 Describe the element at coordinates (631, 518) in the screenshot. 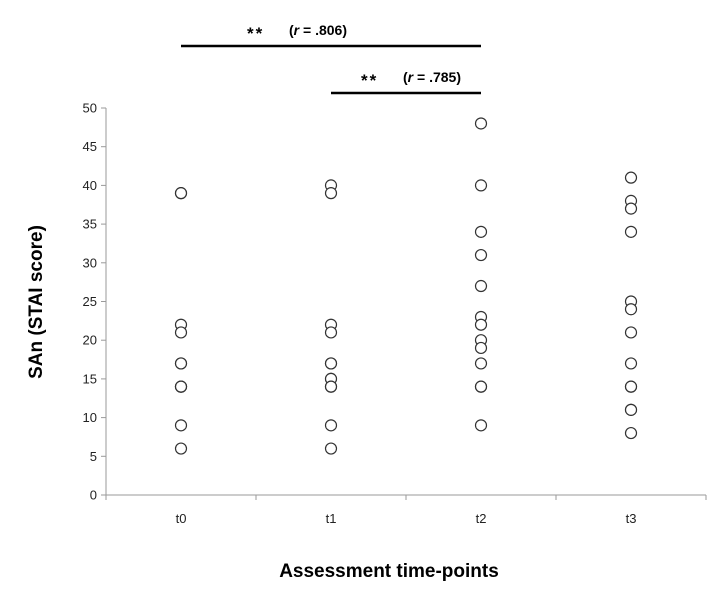

I see `x-tick-label: t3` at that location.